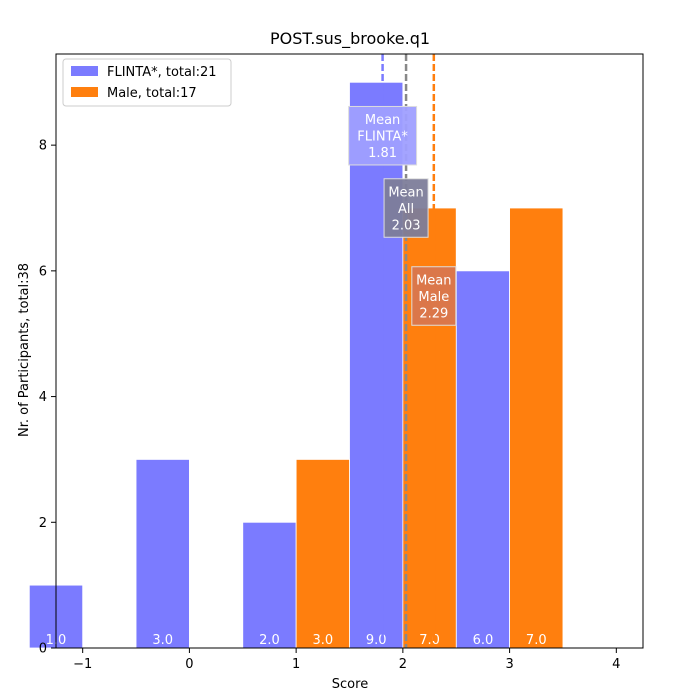 This screenshot has height=700, width=700. Describe the element at coordinates (147, 82) in the screenshot. I see `legend-box` at that location.